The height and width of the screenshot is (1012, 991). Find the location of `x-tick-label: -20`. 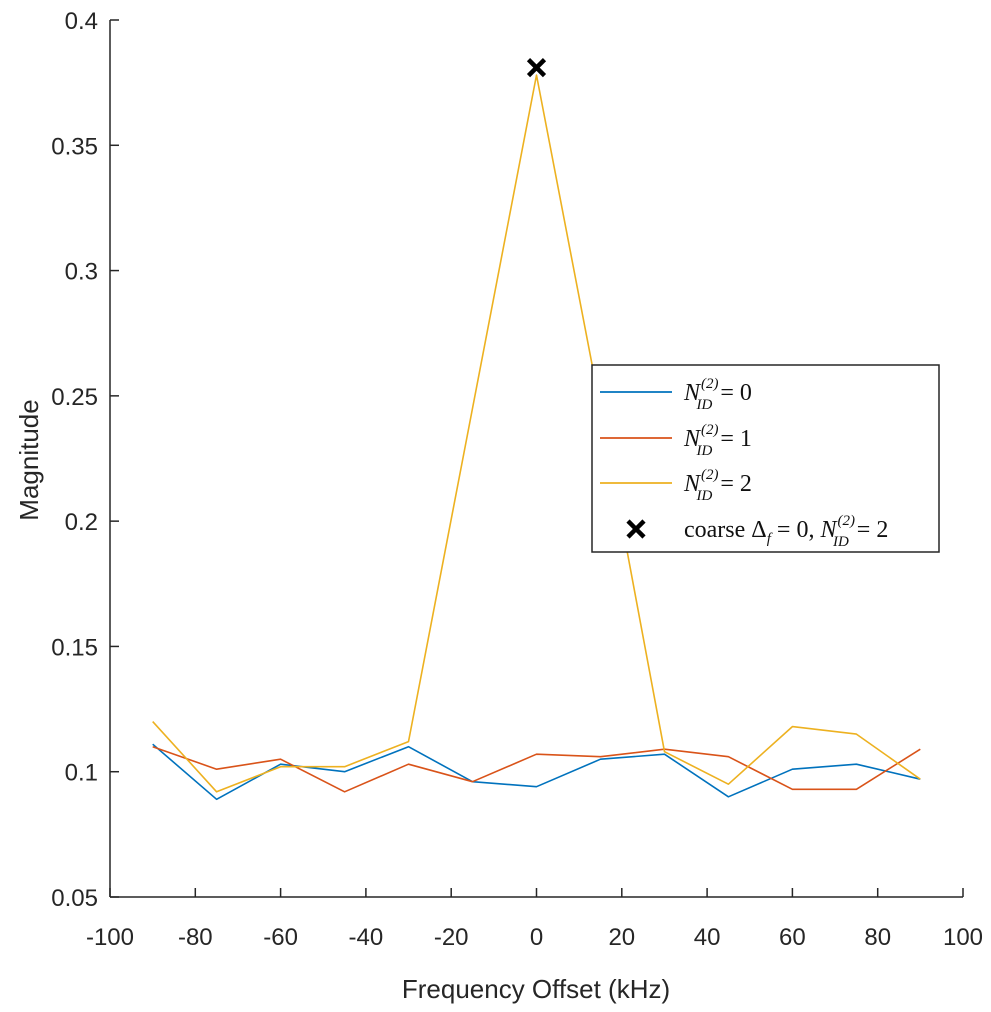

x-tick-label: -20 is located at coordinates (451, 937).